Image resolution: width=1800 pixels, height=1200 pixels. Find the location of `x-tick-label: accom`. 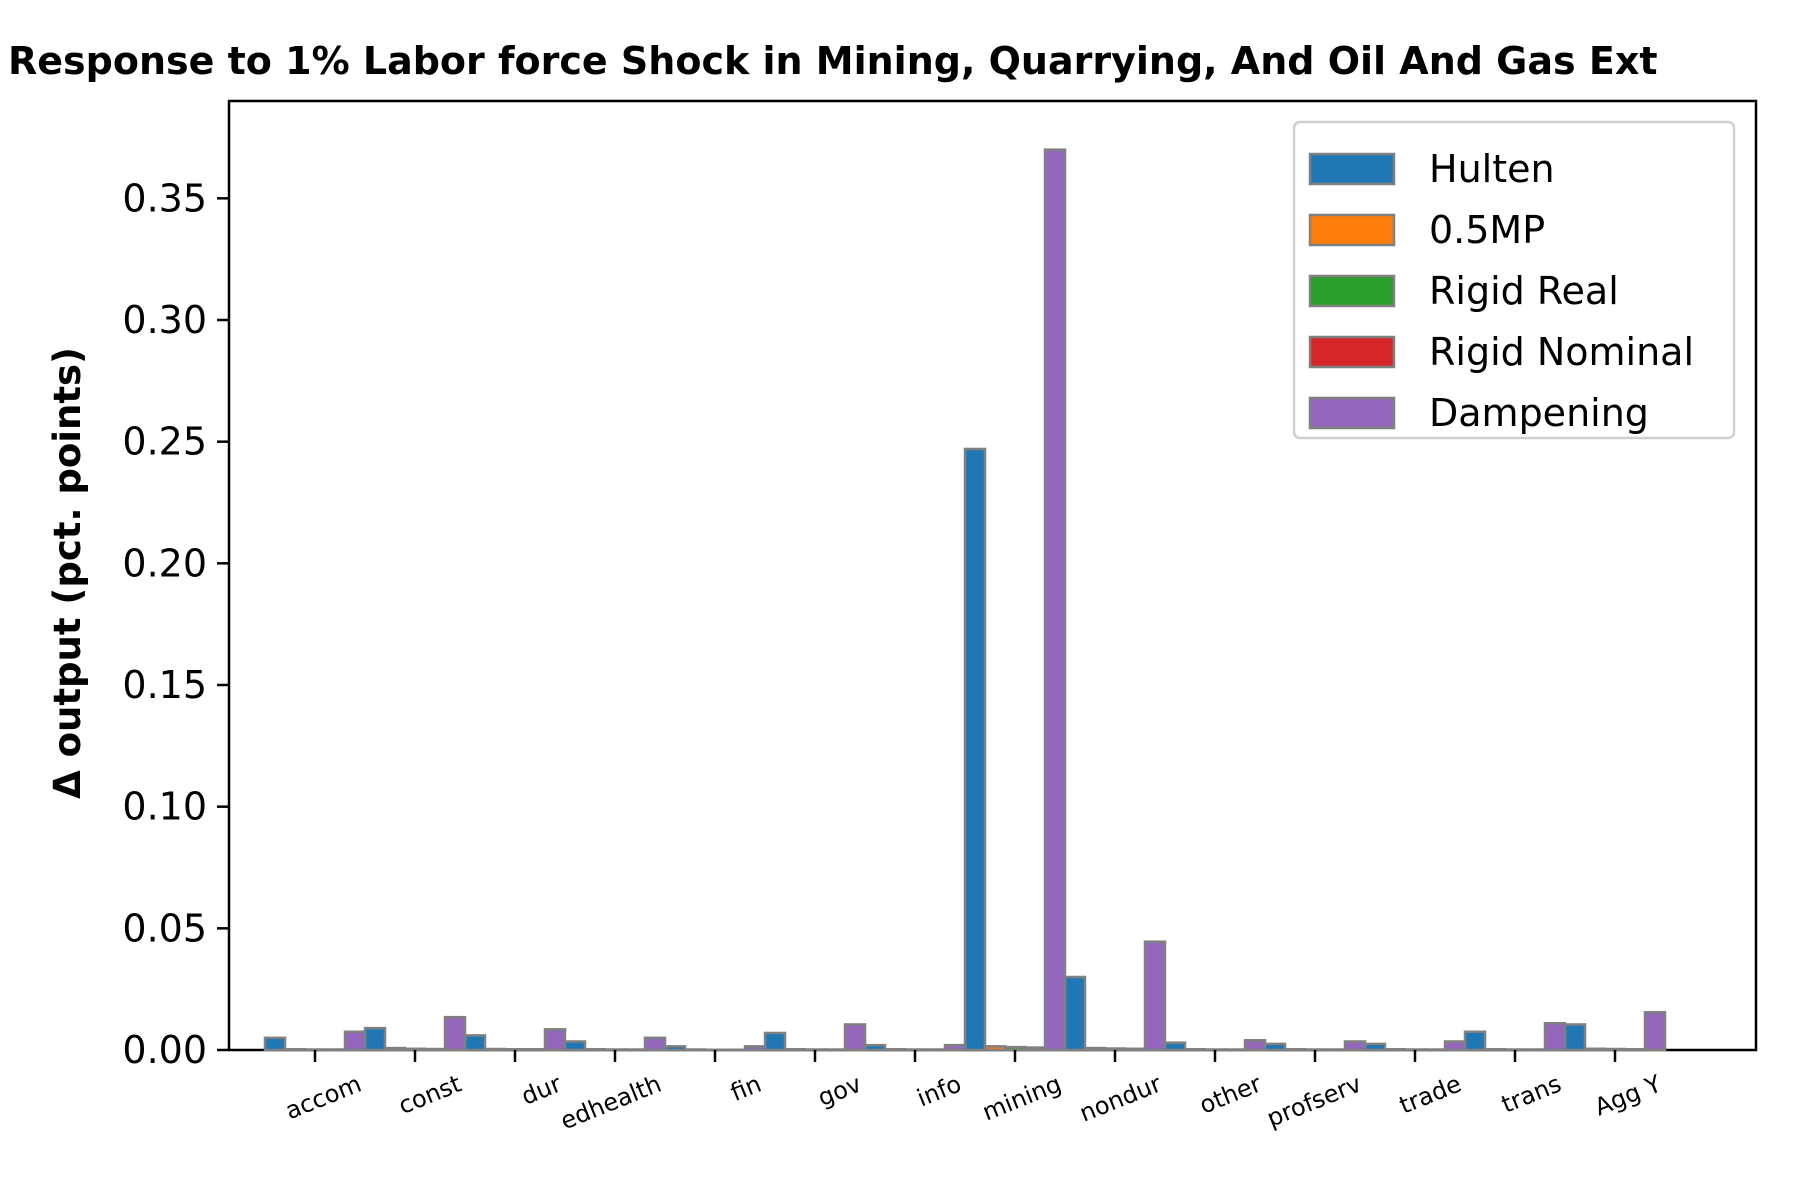

x-tick-label: accom is located at coordinates (323, 1098).